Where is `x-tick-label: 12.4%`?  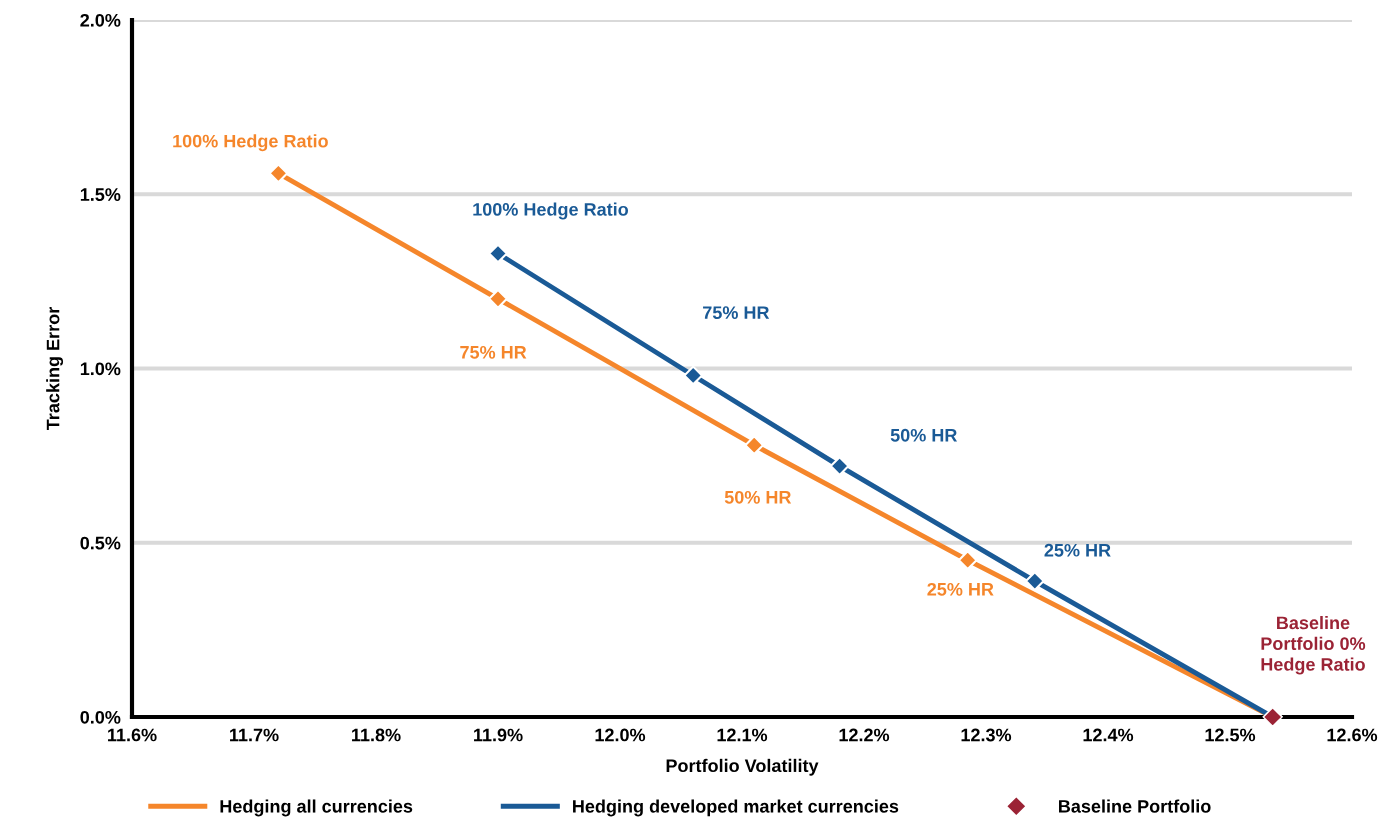 x-tick-label: 12.4% is located at coordinates (1108, 735).